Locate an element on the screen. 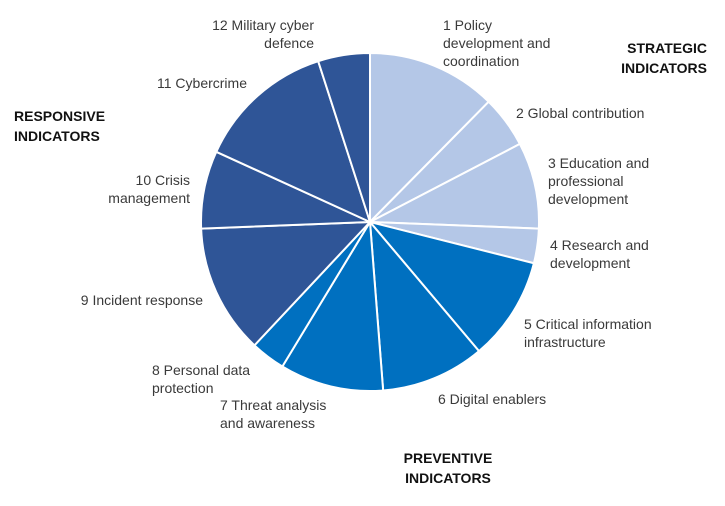  slice-label-line: protection is located at coordinates (182, 388).